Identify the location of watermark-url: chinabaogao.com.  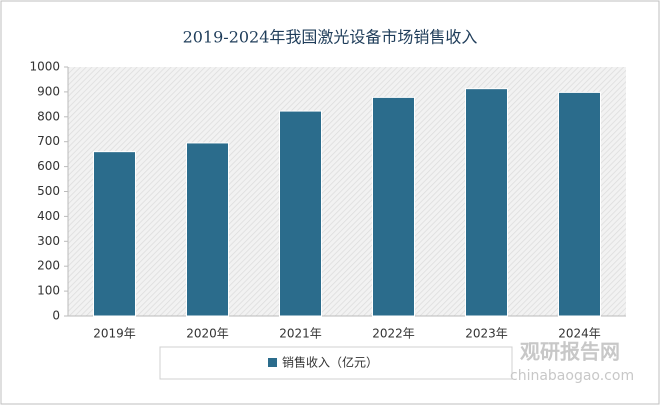
(572, 376).